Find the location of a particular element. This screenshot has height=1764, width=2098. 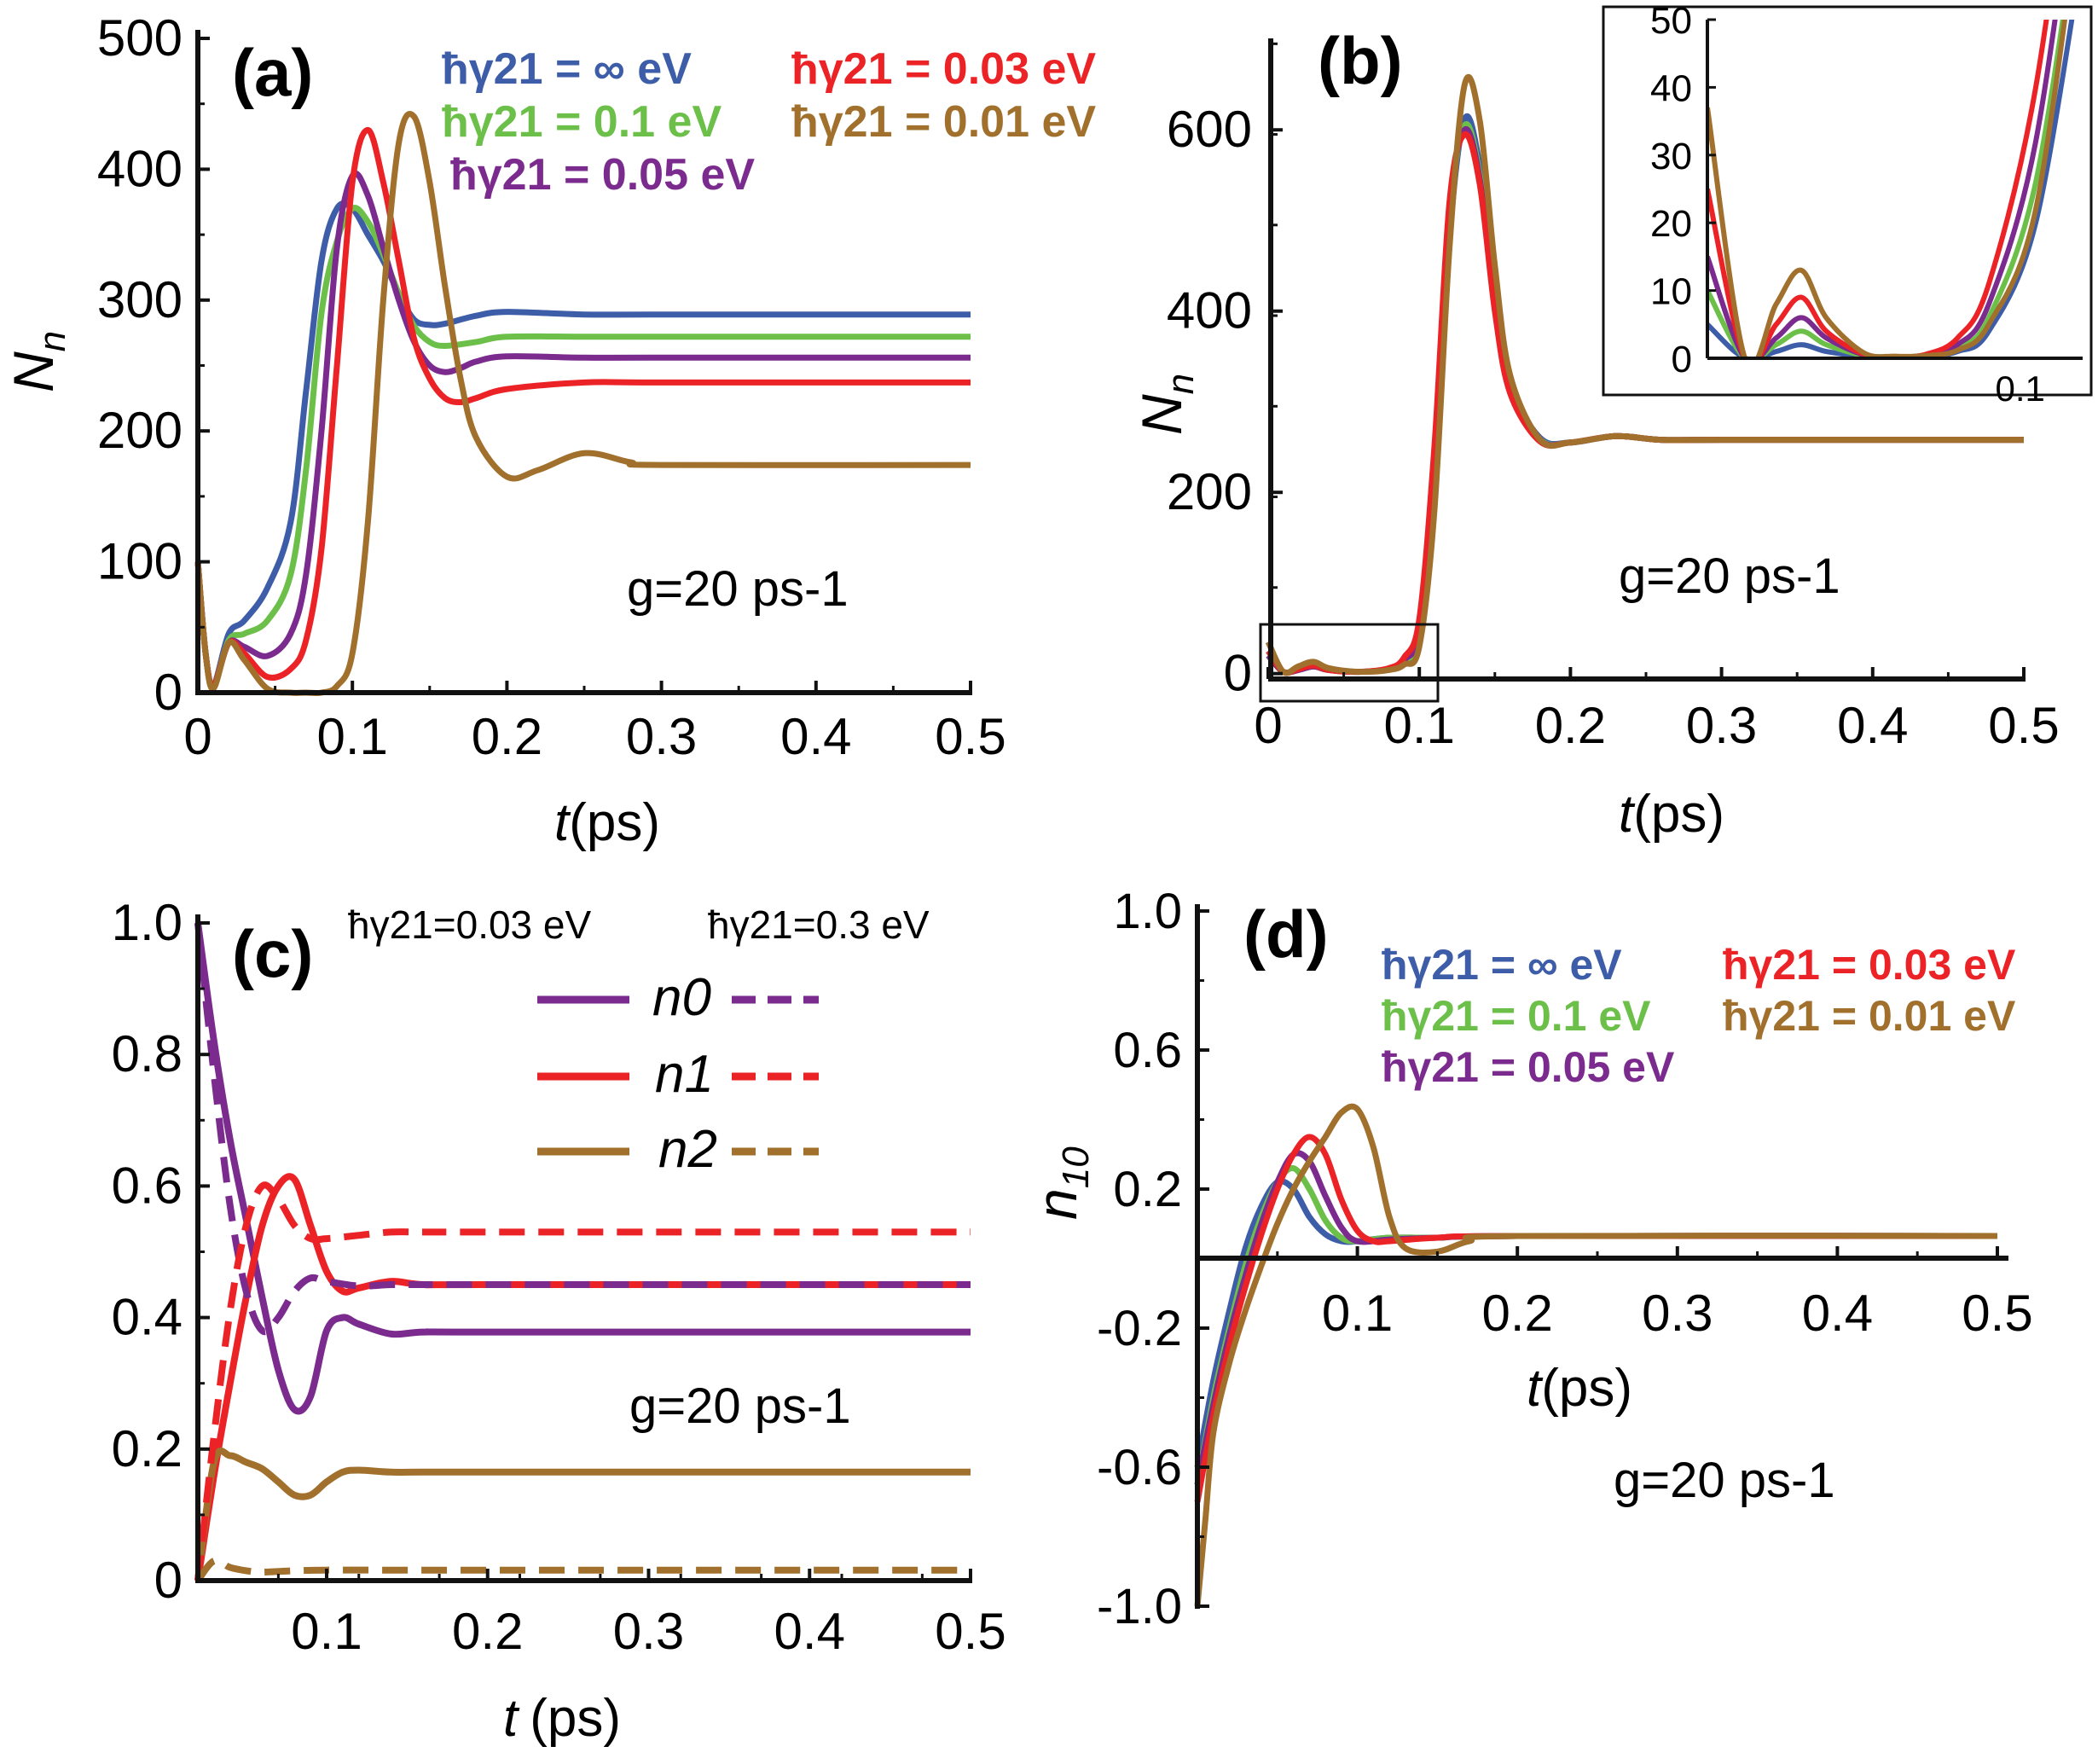

y-tick-label-c-4: 0.8 is located at coordinates (147, 1053).